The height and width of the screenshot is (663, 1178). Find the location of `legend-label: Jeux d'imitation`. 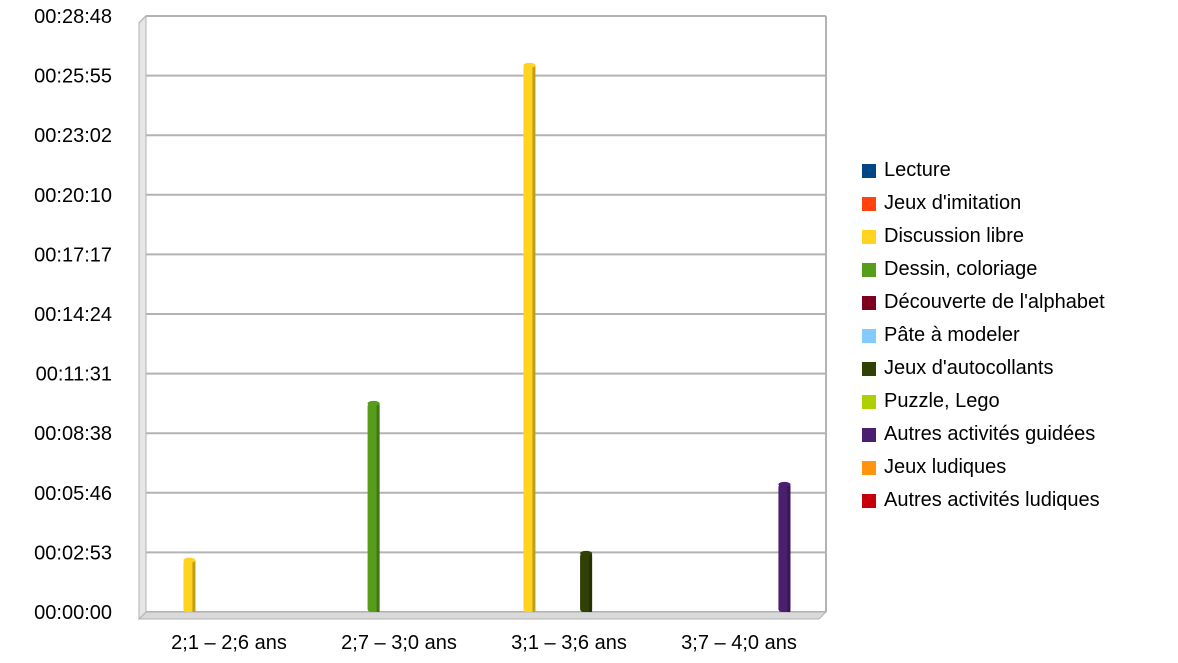

legend-label: Jeux d'imitation is located at coordinates (953, 203).